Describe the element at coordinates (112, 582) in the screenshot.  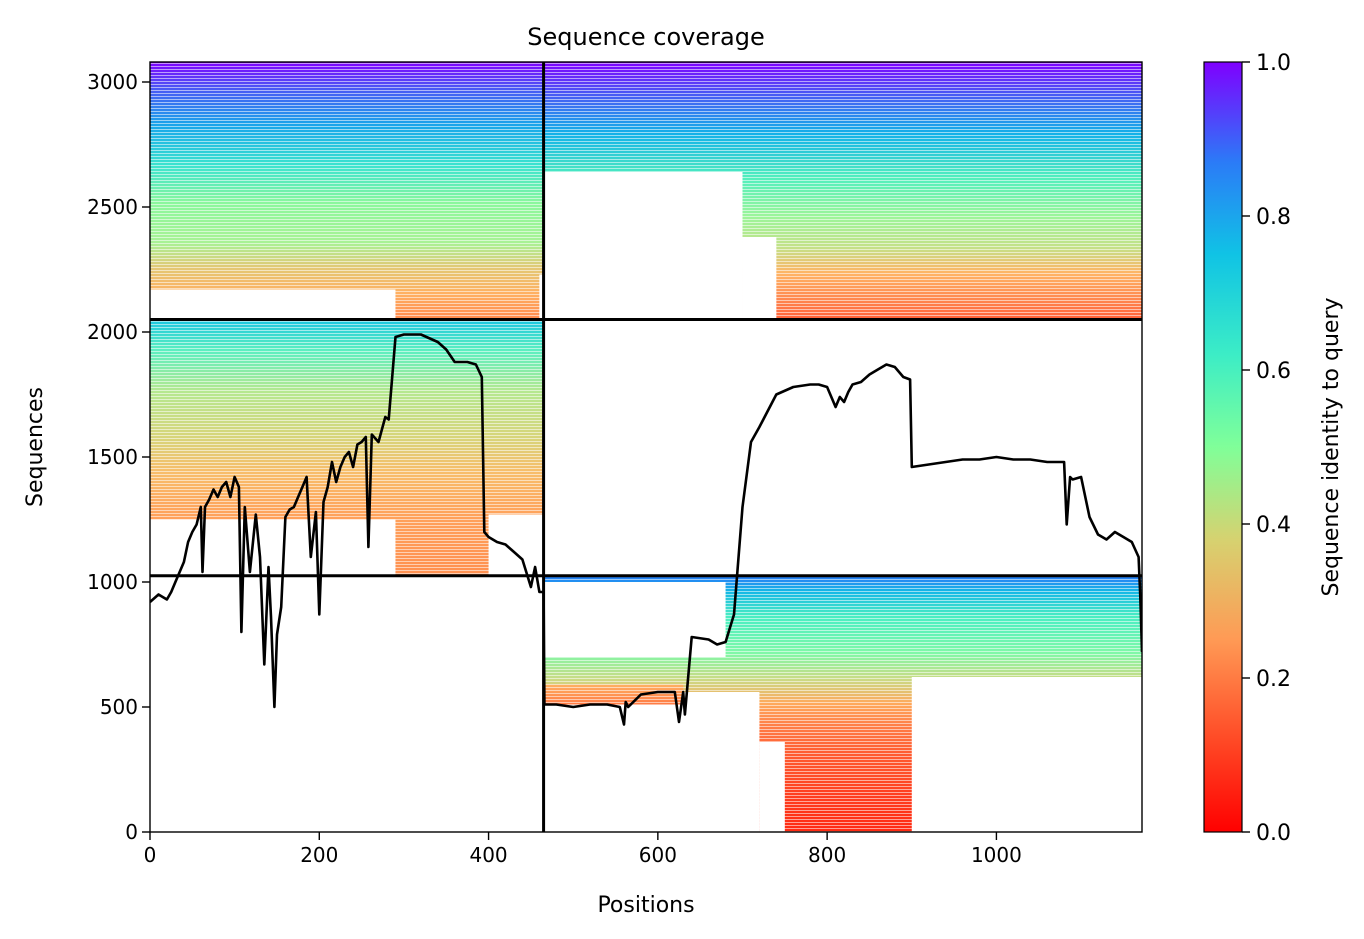
I see `y-tick-label: 1000` at that location.